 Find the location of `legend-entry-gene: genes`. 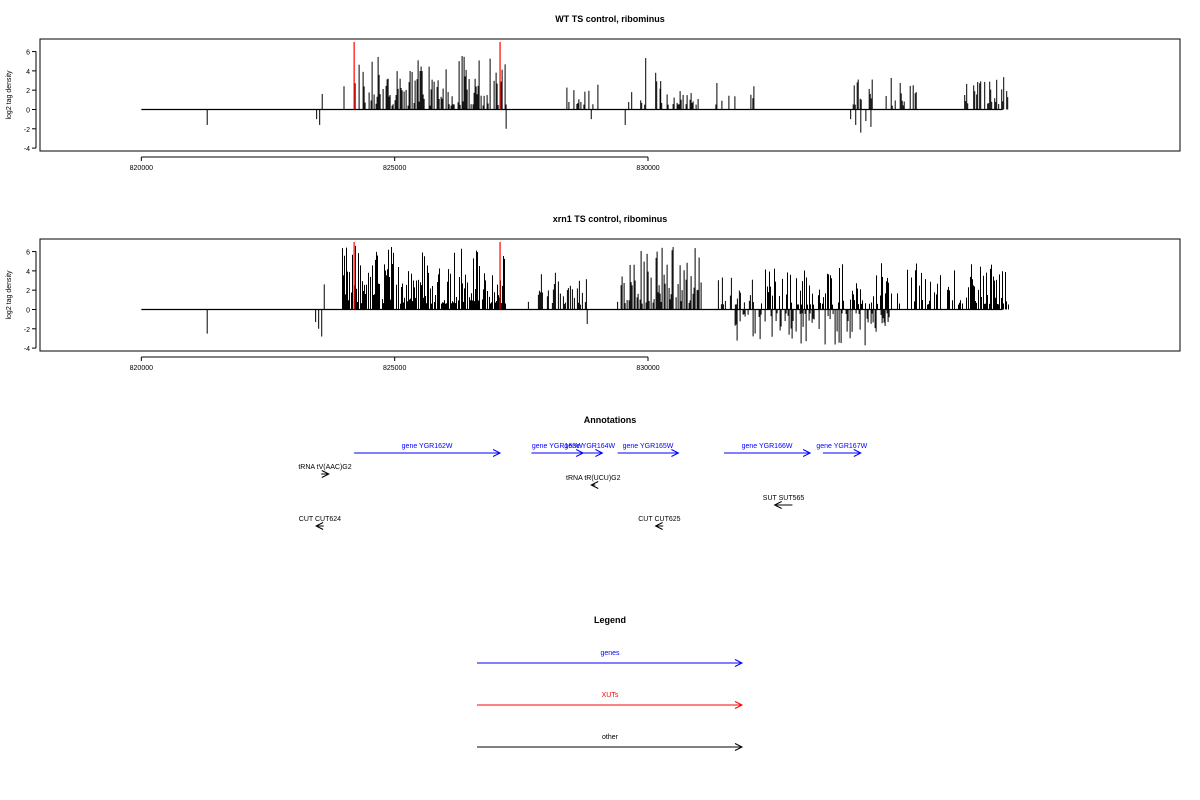

legend-entry-gene: genes is located at coordinates (610, 658).